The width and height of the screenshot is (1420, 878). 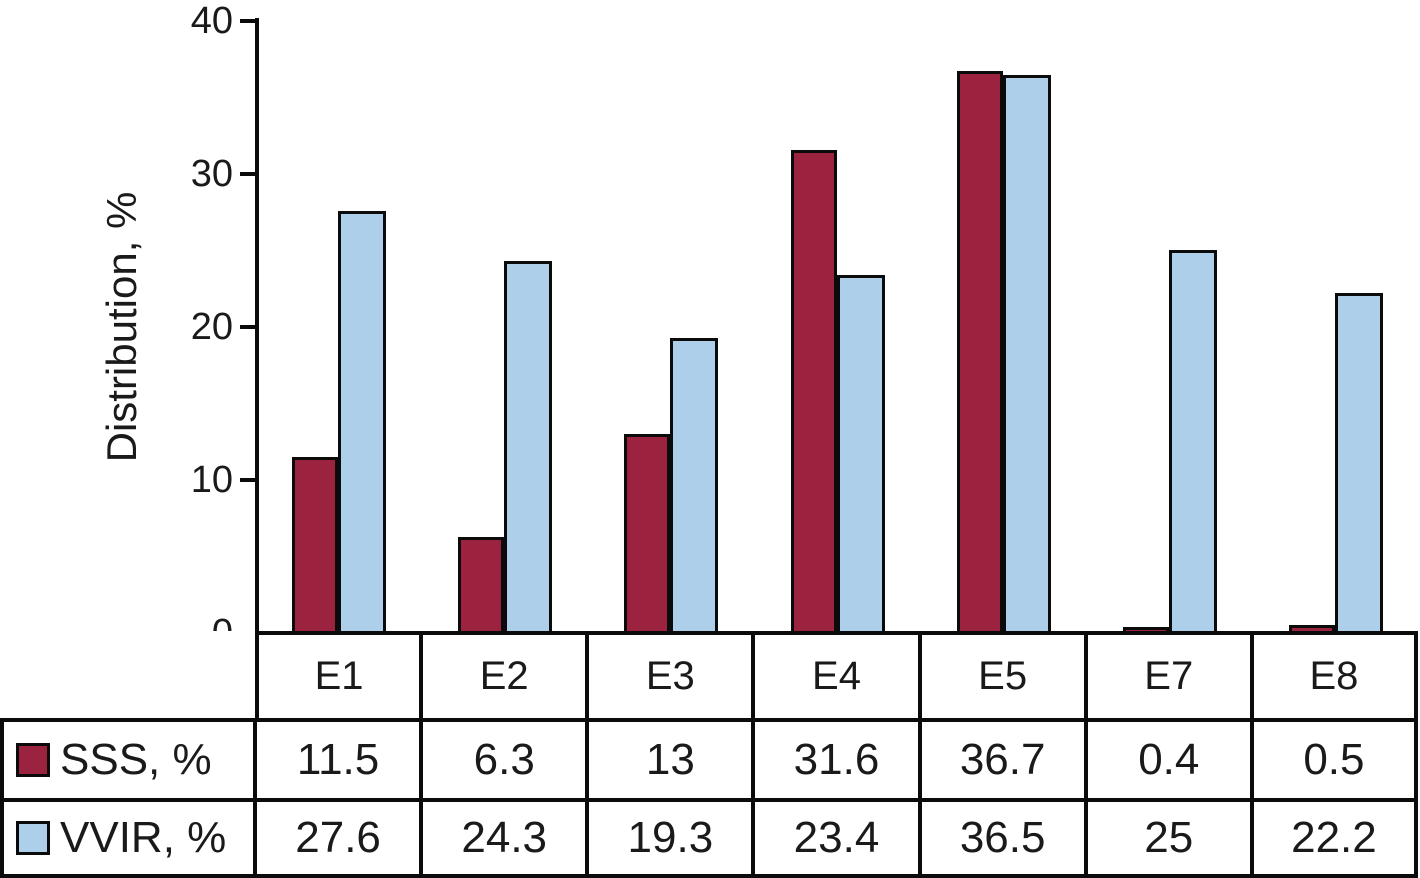 I want to click on value-cell-sss-e2: 6.3, so click(x=504, y=760).